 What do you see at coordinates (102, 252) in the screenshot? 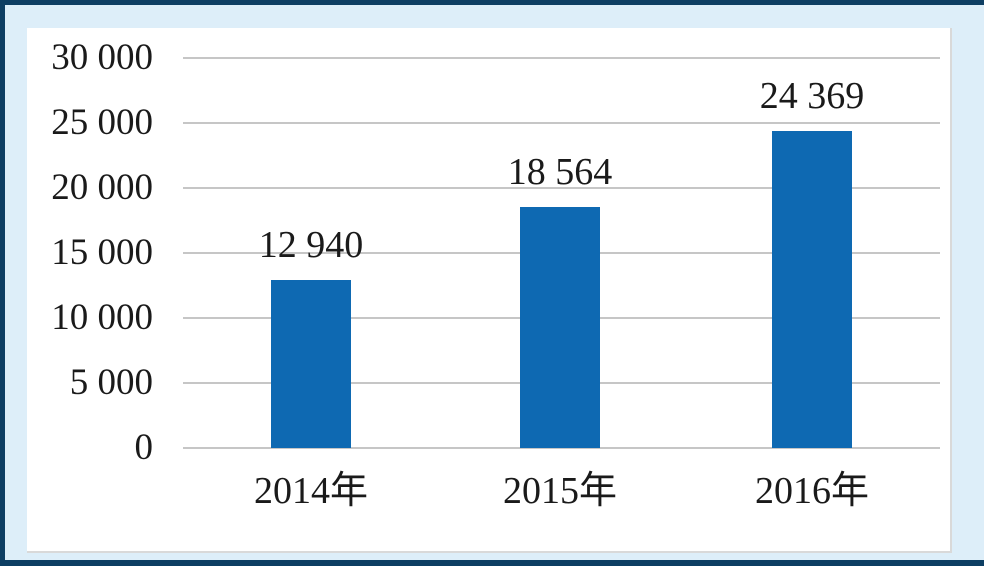
I see `y-axis-tick-label: 15 000` at bounding box center [102, 252].